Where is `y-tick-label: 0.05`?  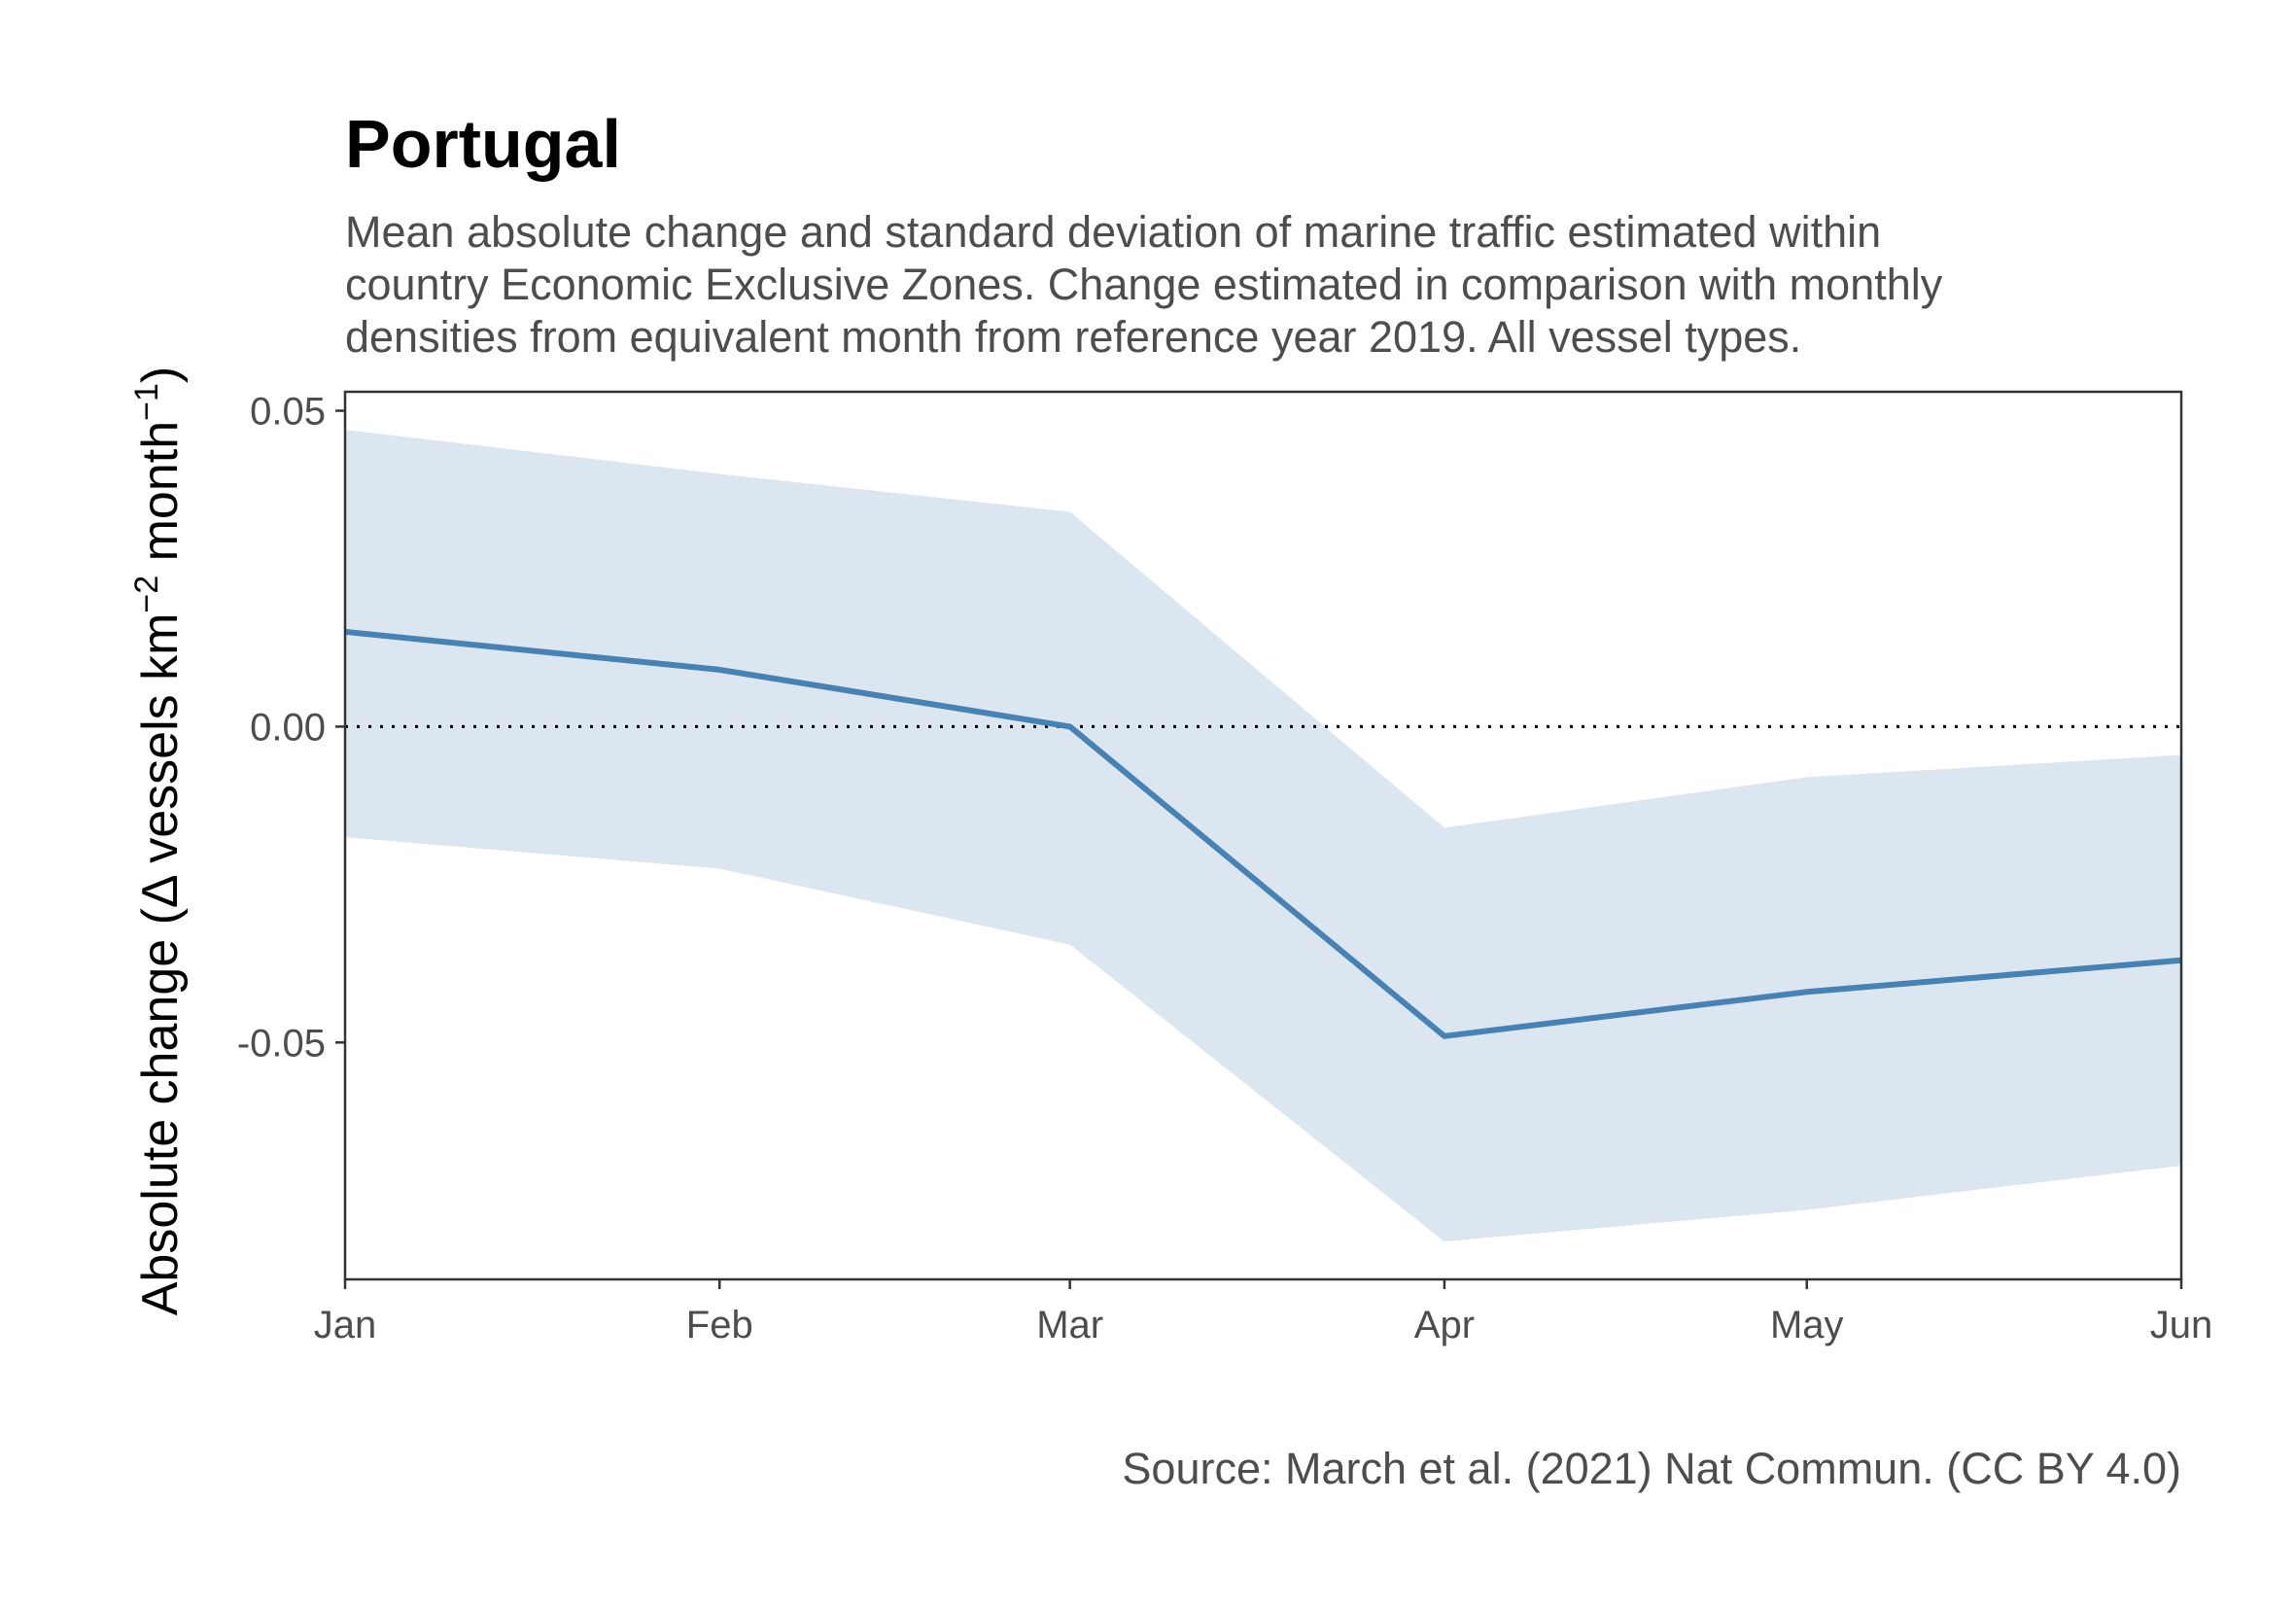
y-tick-label: 0.05 is located at coordinates (288, 411).